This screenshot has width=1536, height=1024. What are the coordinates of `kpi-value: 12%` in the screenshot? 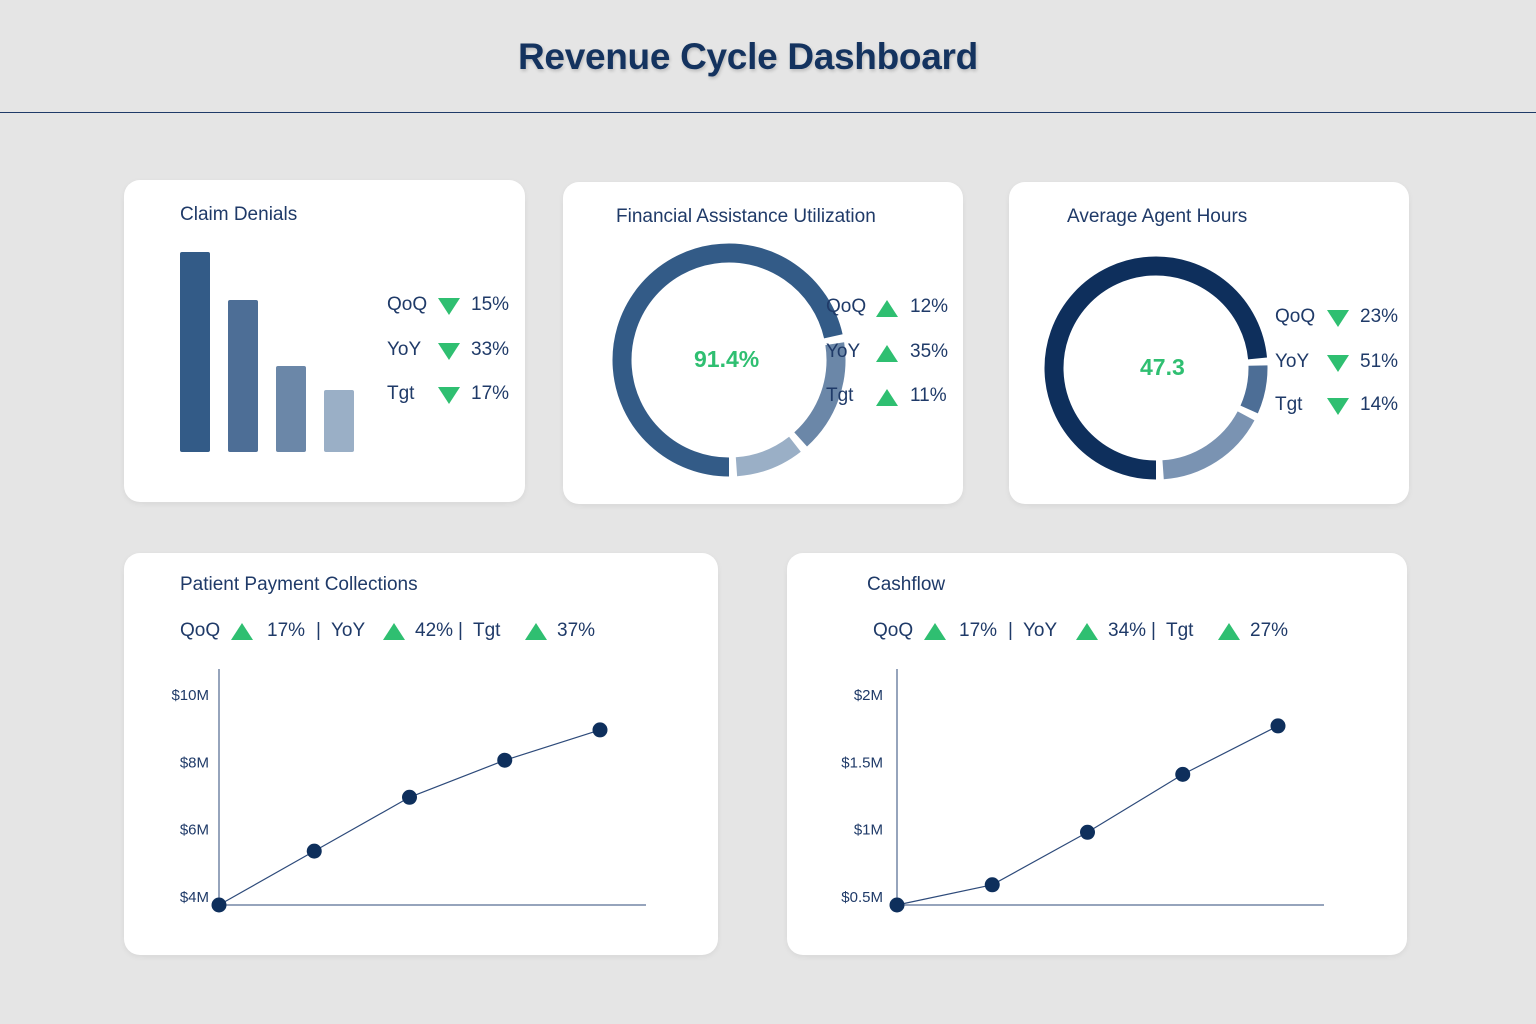 It's located at (929, 306).